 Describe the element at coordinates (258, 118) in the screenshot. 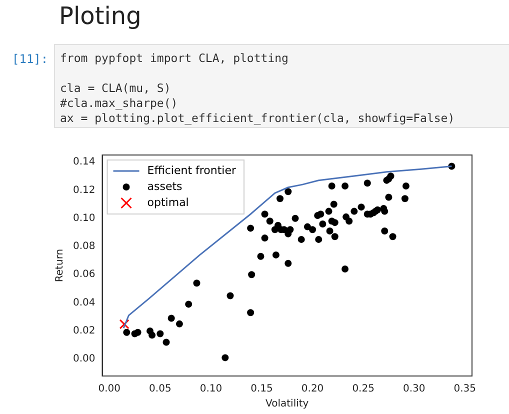

I see `text: ax = plotting.plot_efficient_frontier(cla, showfig=False)` at that location.